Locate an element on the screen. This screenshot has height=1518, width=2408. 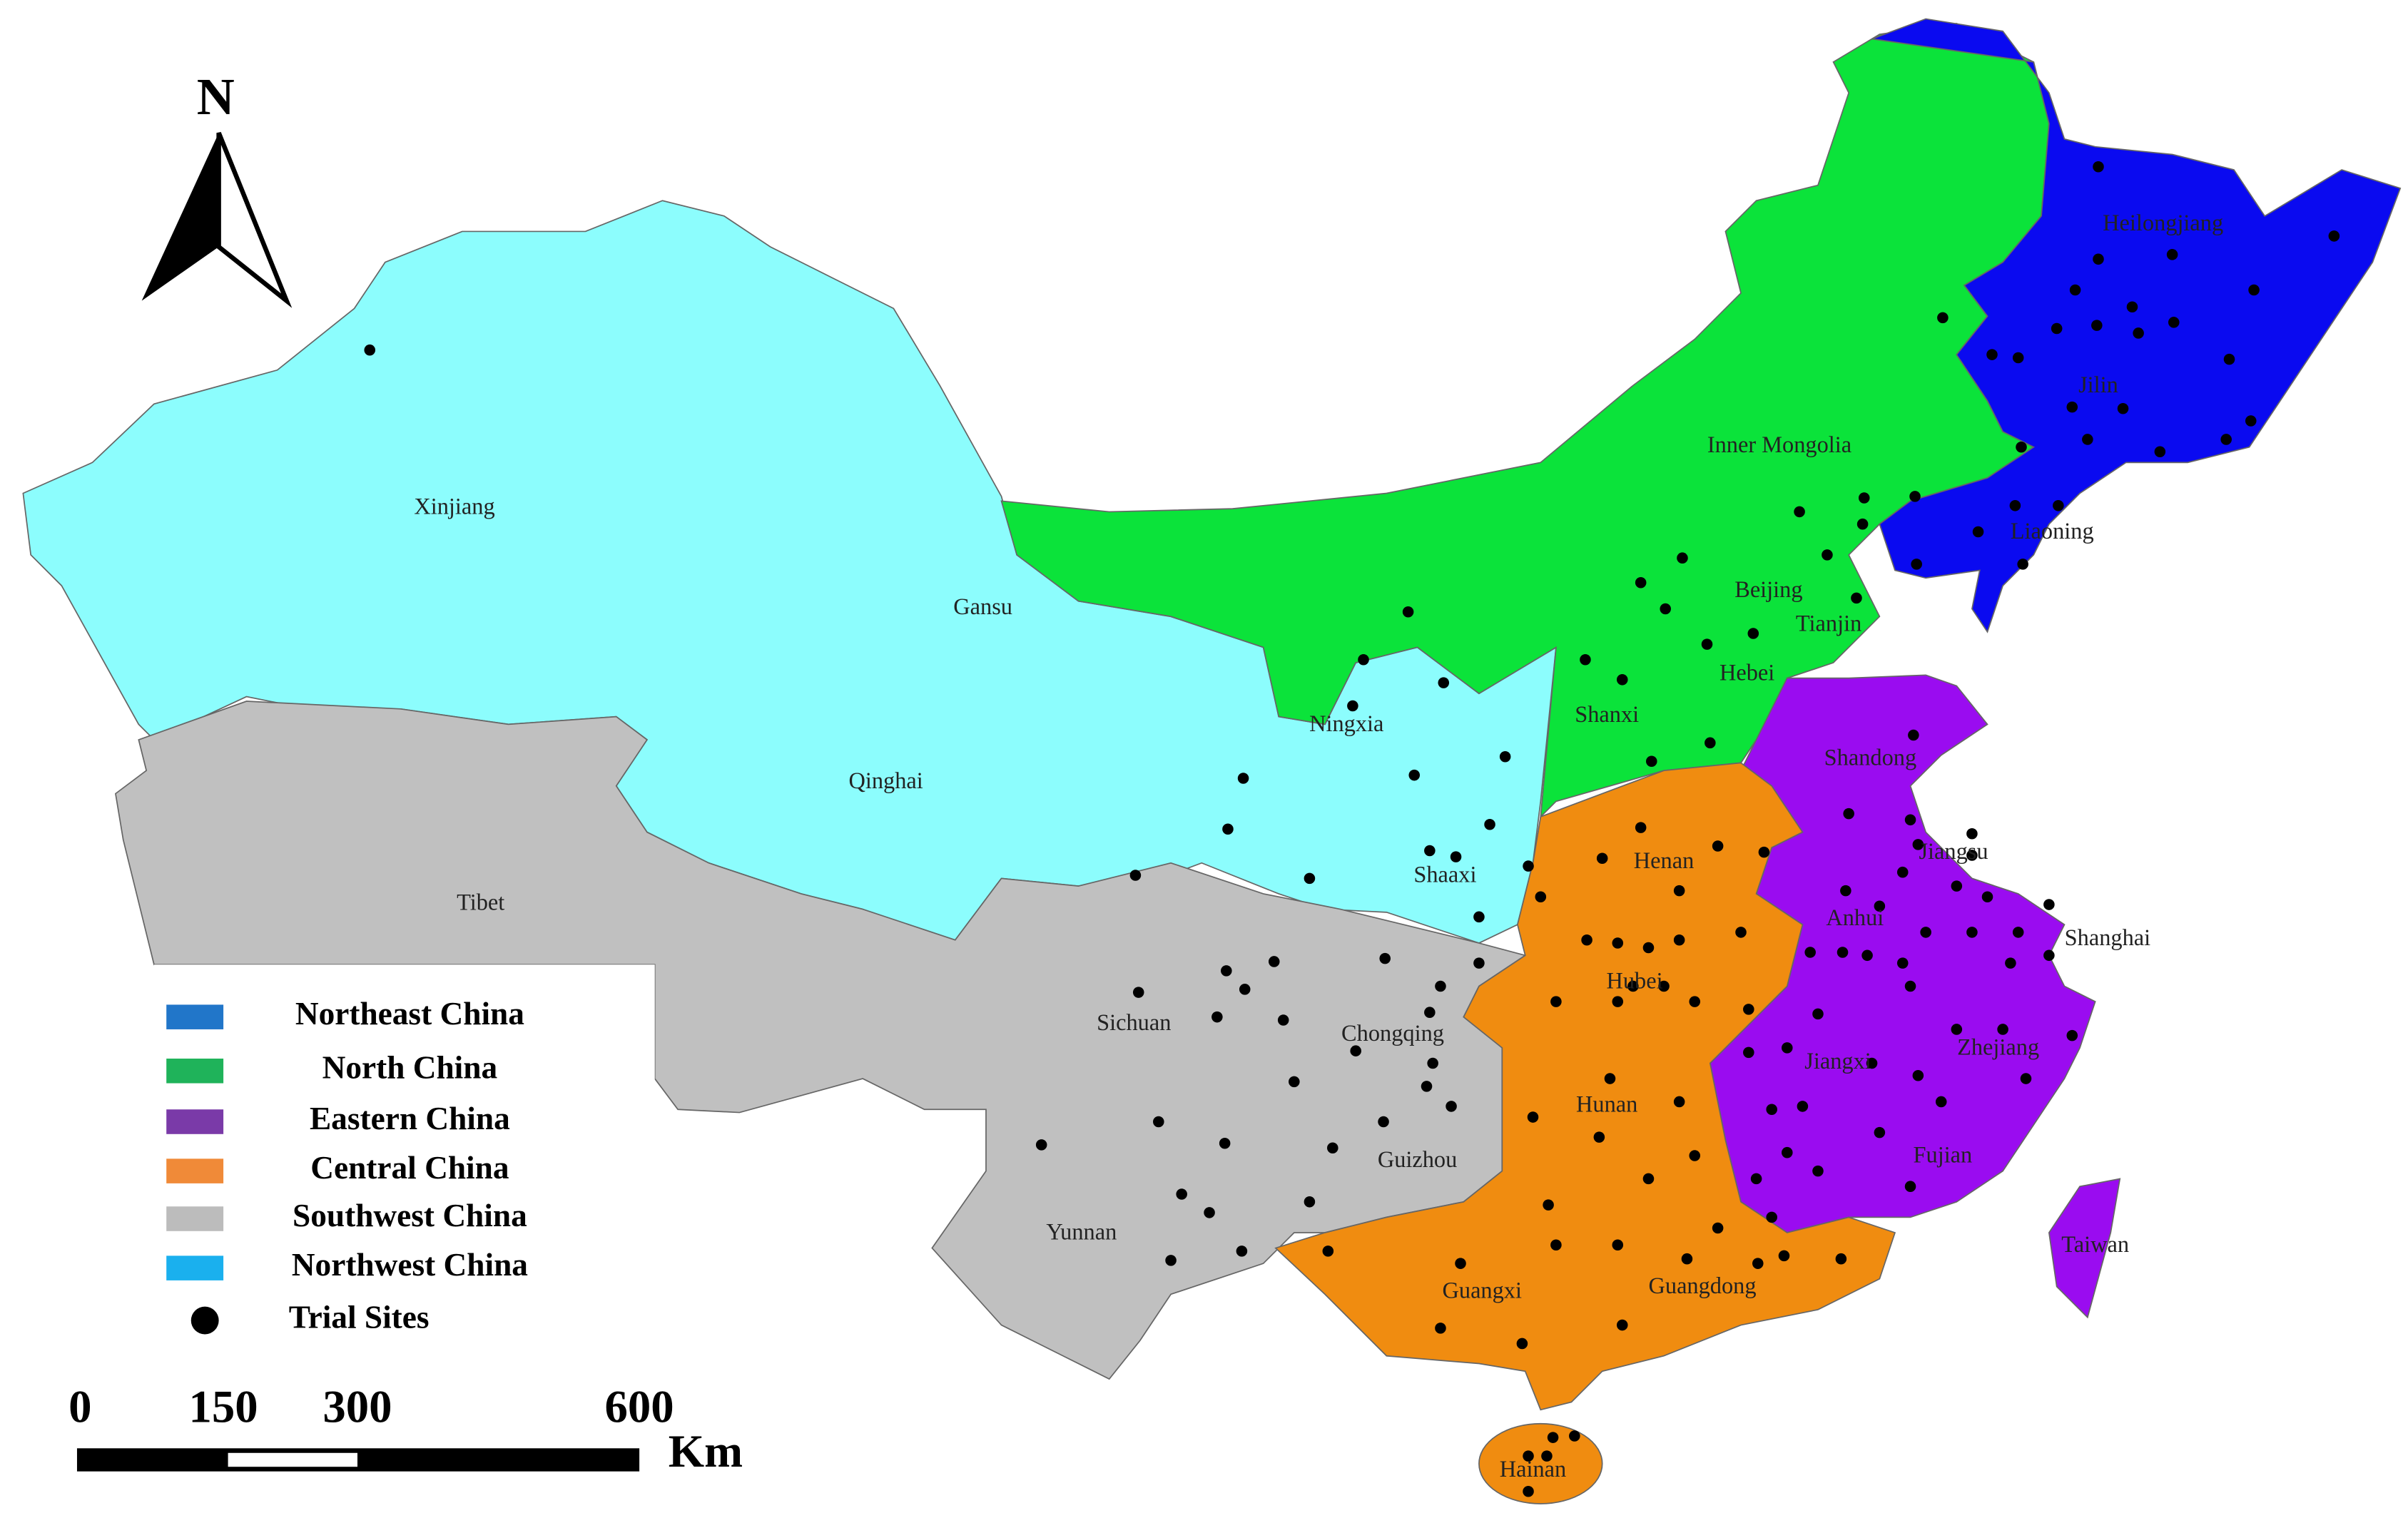
province-label: Anhui is located at coordinates (1855, 918).